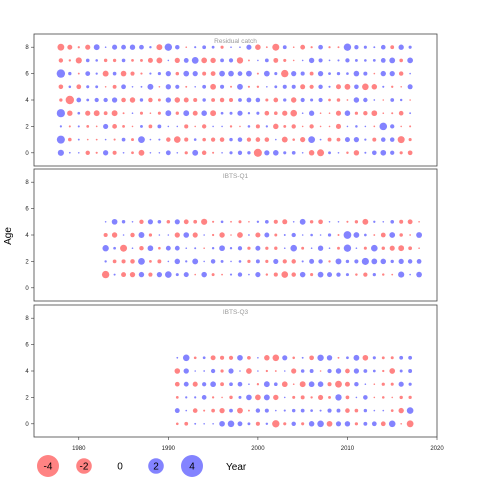 This screenshot has width=480, height=480. Describe the element at coordinates (8, 236) in the screenshot. I see `y-axis-title: Age` at that location.